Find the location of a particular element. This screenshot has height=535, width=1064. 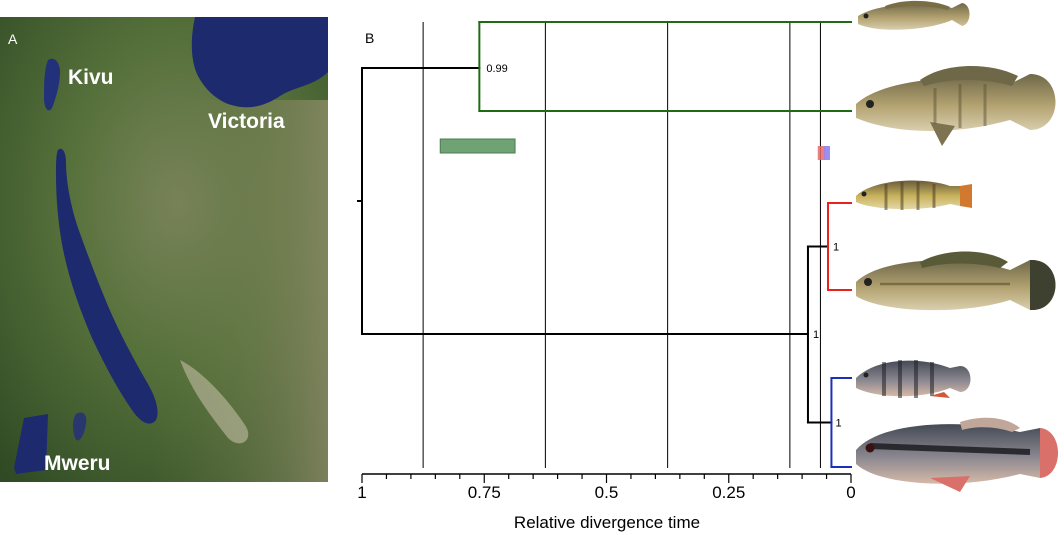

confidence-bar-red is located at coordinates (821, 153).